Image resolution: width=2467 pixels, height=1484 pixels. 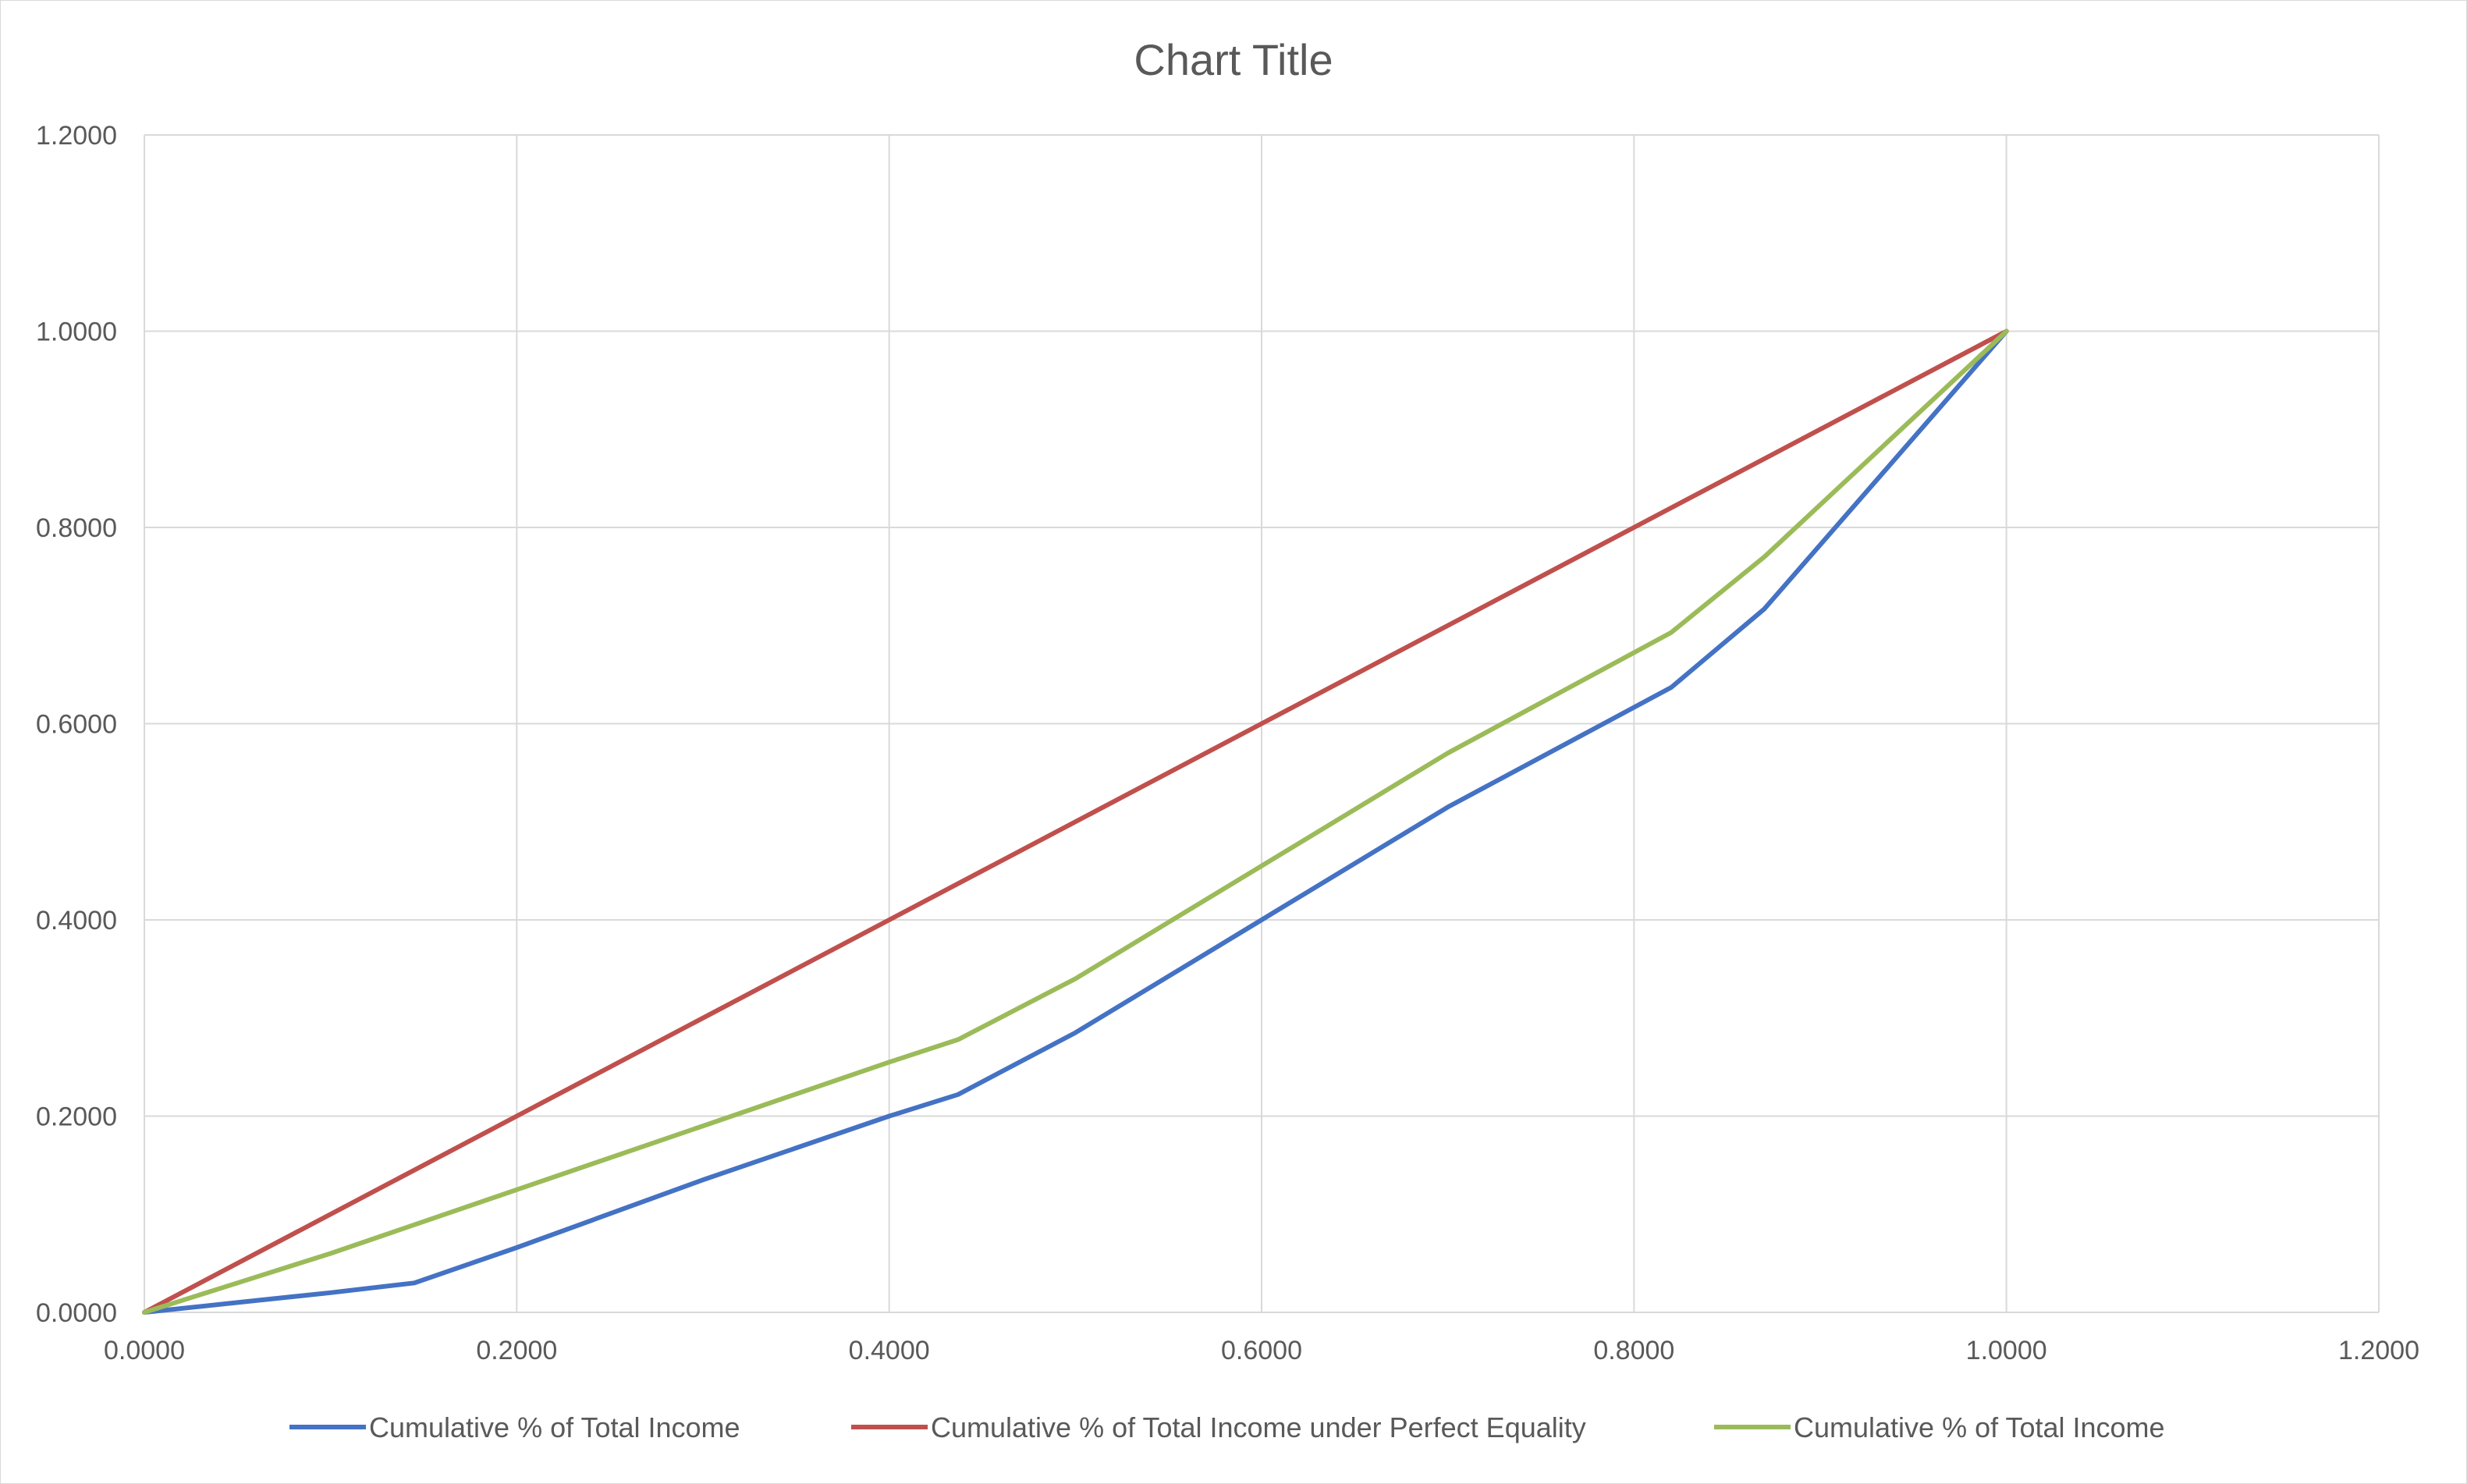 What do you see at coordinates (516, 1351) in the screenshot?
I see `x-tick-label: 0.2000` at bounding box center [516, 1351].